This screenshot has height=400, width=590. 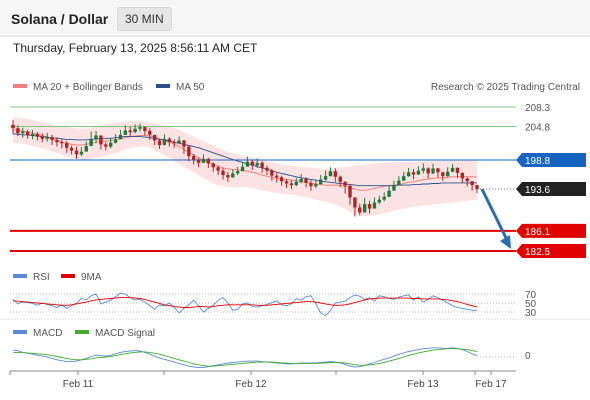 I want to click on x-axis: Feb 11 Feb 12 Feb 13 Feb 17, so click(x=262, y=380).